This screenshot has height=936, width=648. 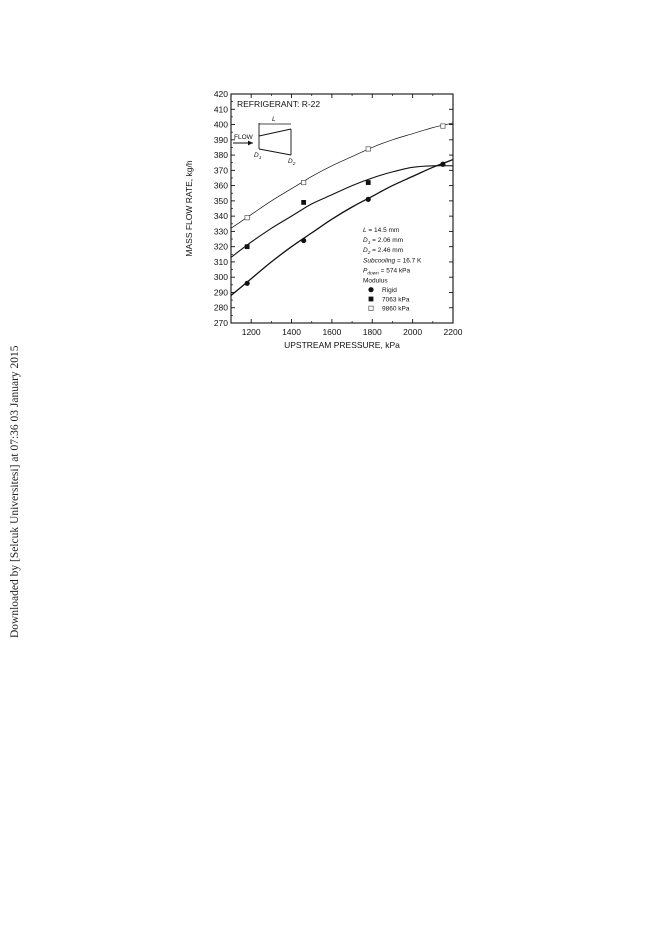 I want to click on legend-label: 9860 kPa, so click(x=396, y=309).